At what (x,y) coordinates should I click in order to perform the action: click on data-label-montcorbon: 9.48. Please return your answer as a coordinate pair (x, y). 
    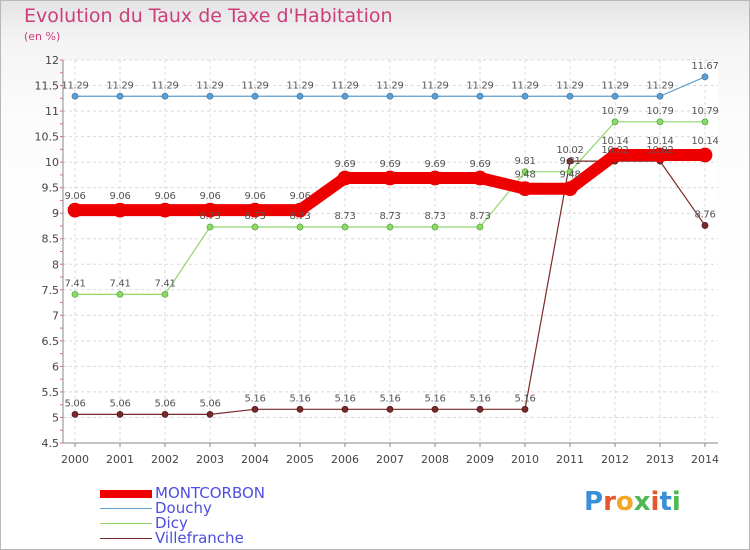
    Looking at the image, I should click on (569, 175).